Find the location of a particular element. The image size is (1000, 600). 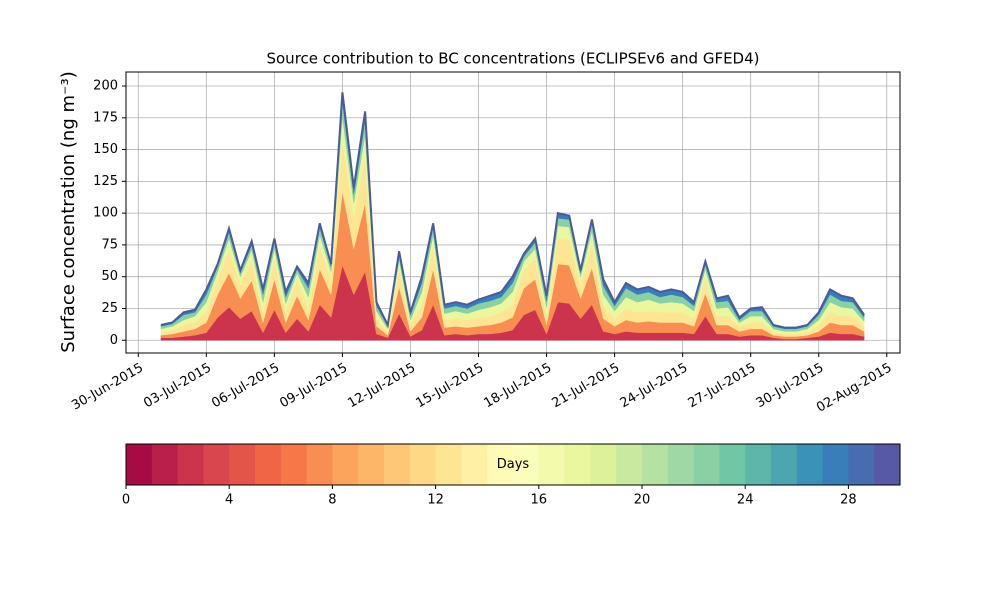

colorbar-tick-label: 24 is located at coordinates (745, 500).